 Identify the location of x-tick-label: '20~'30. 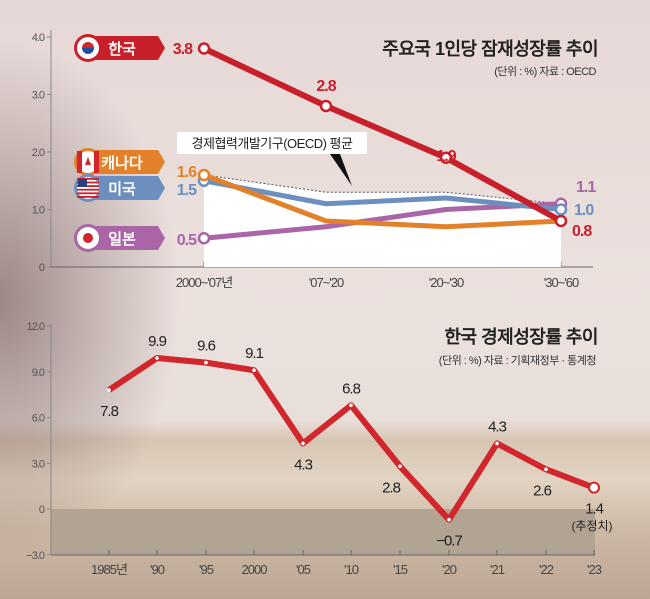
(446, 282).